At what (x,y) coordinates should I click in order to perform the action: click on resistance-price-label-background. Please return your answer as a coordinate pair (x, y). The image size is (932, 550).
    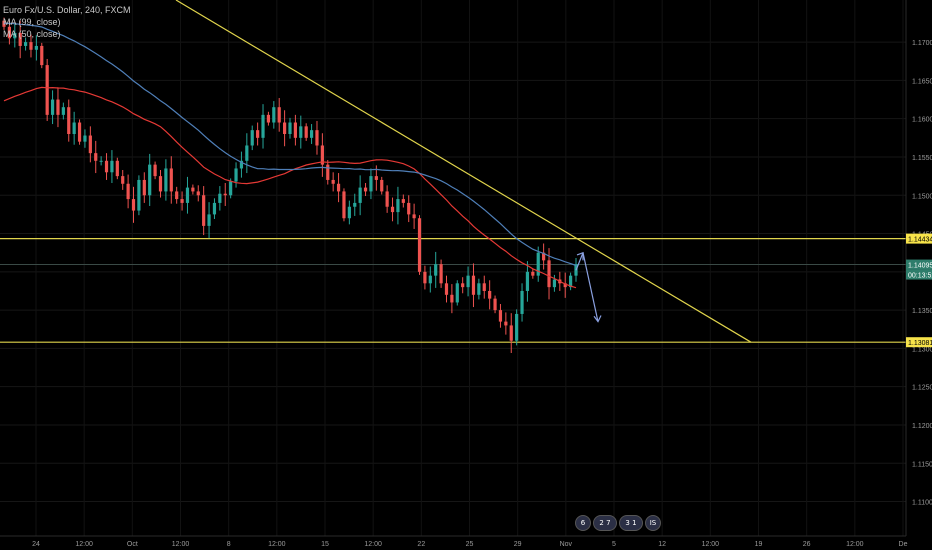
    Looking at the image, I should click on (919, 238).